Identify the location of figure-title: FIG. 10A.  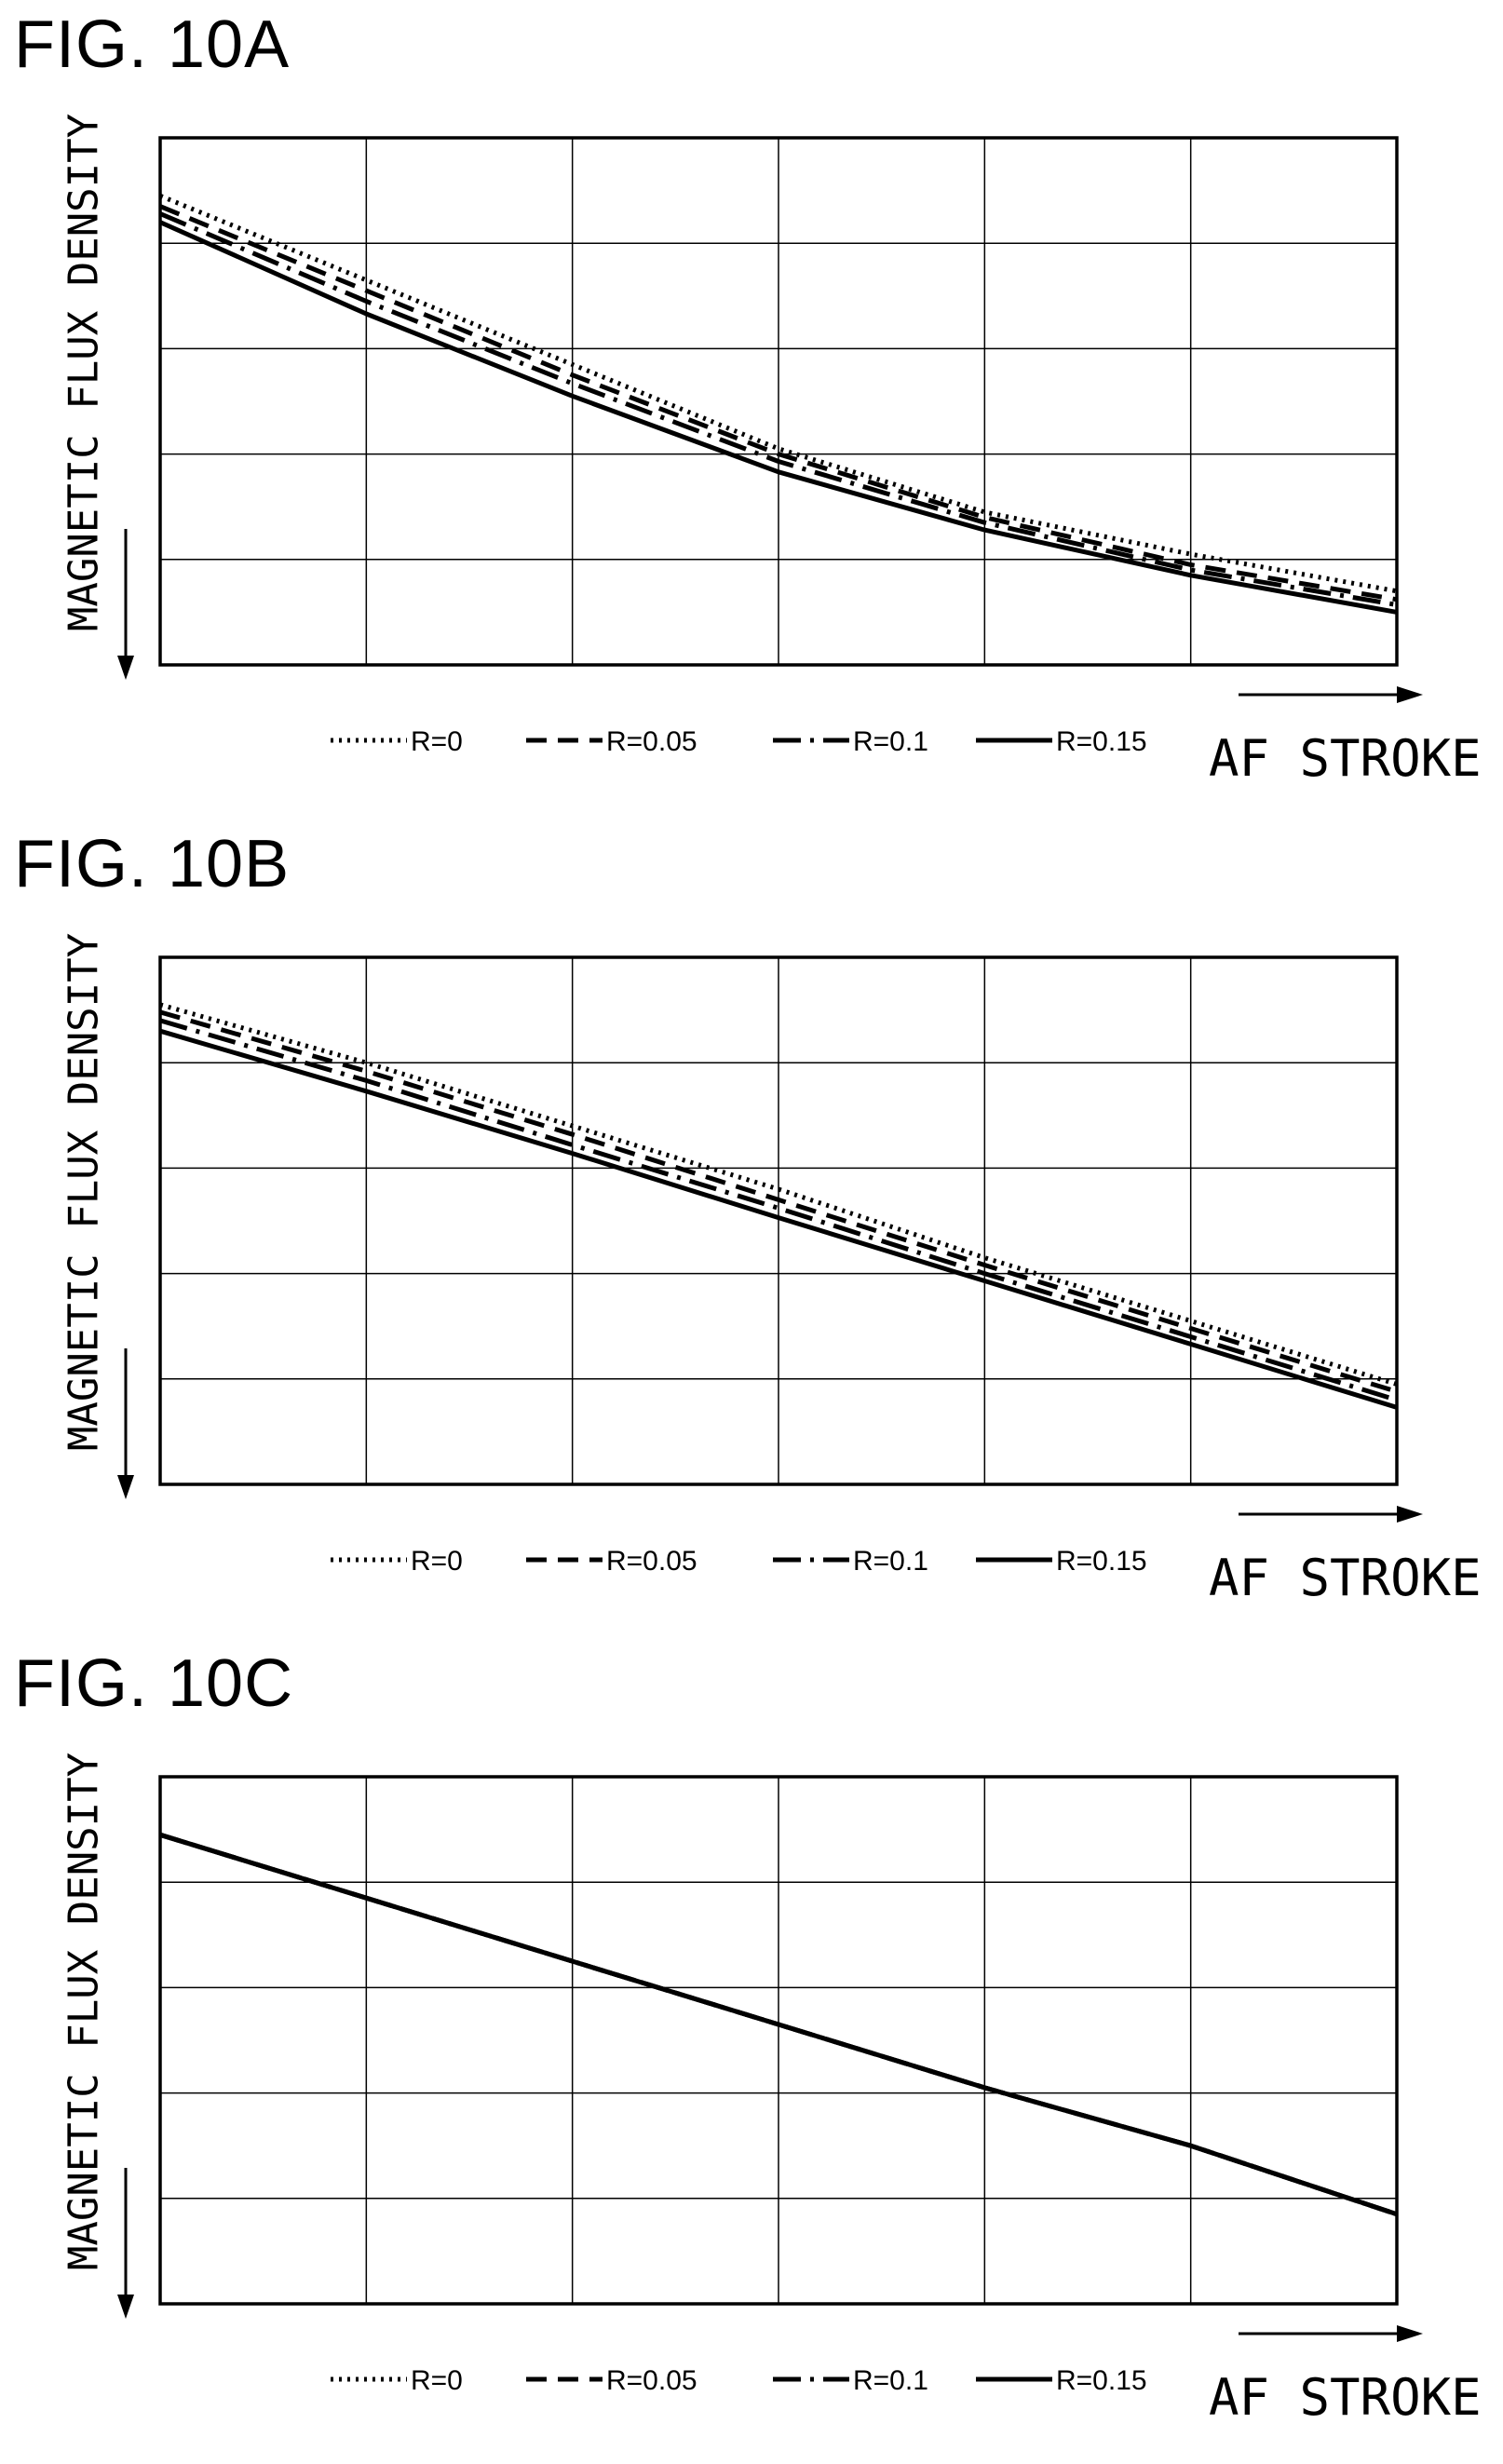
(152, 44).